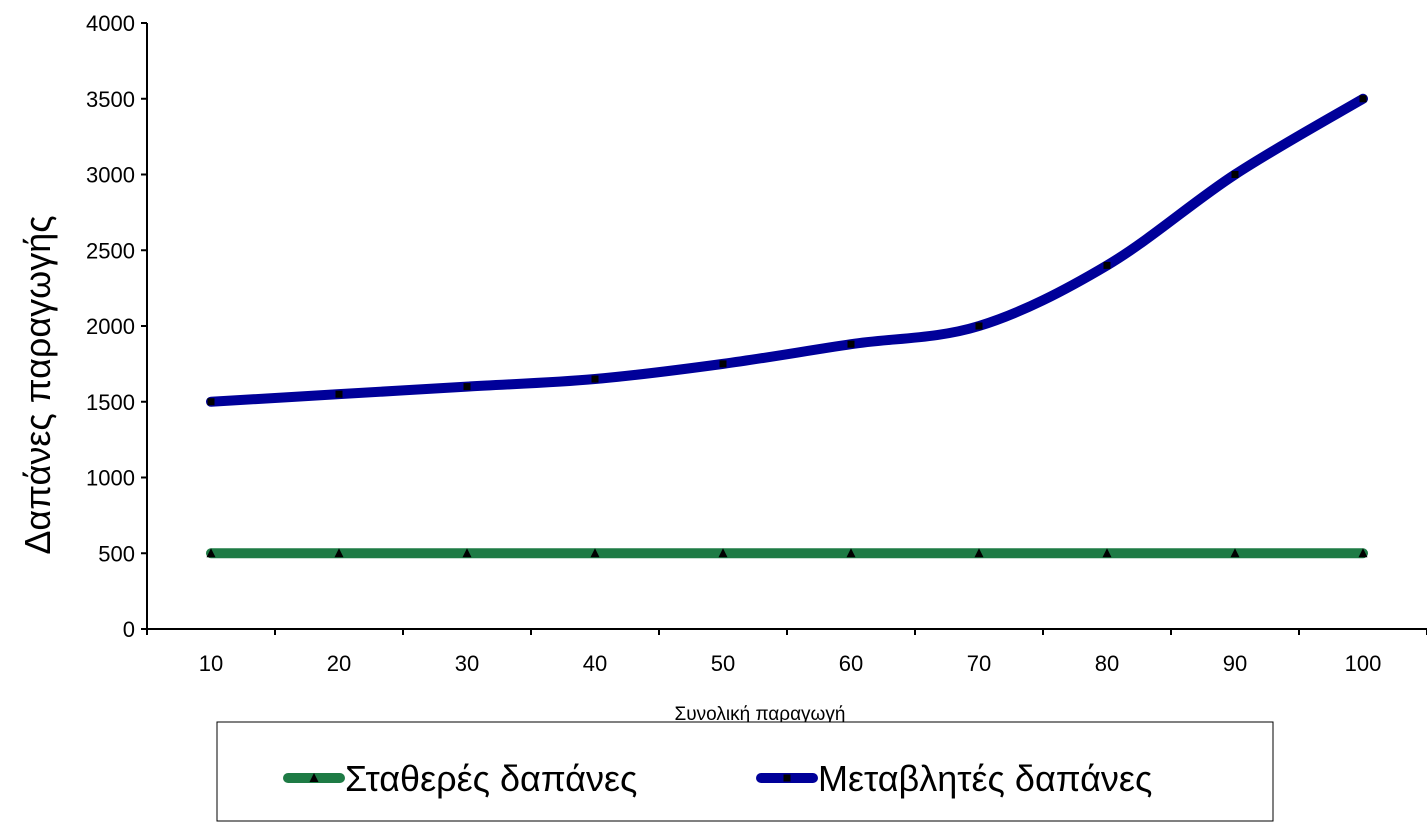 The image size is (1427, 823). Describe the element at coordinates (110, 478) in the screenshot. I see `y-tick-label: 1000` at that location.